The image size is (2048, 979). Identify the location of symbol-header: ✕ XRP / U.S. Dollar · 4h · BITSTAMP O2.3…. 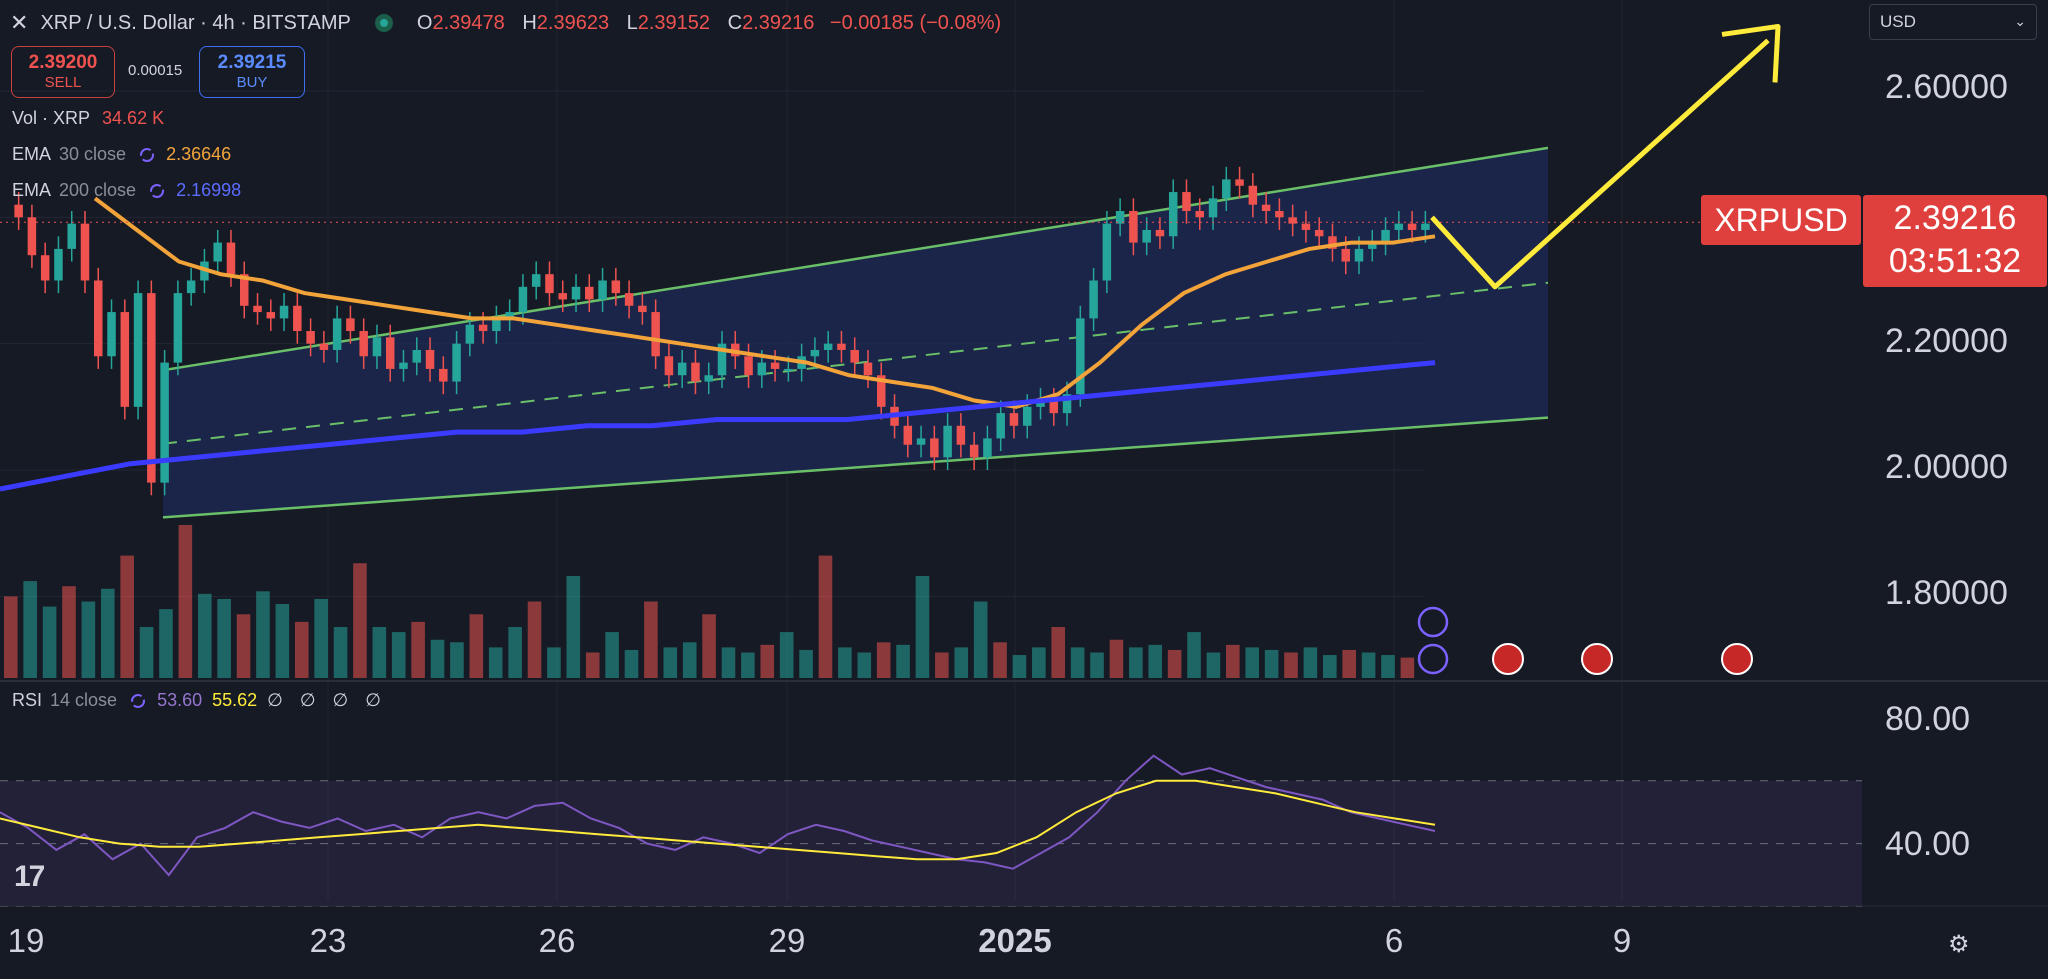
(505, 23).